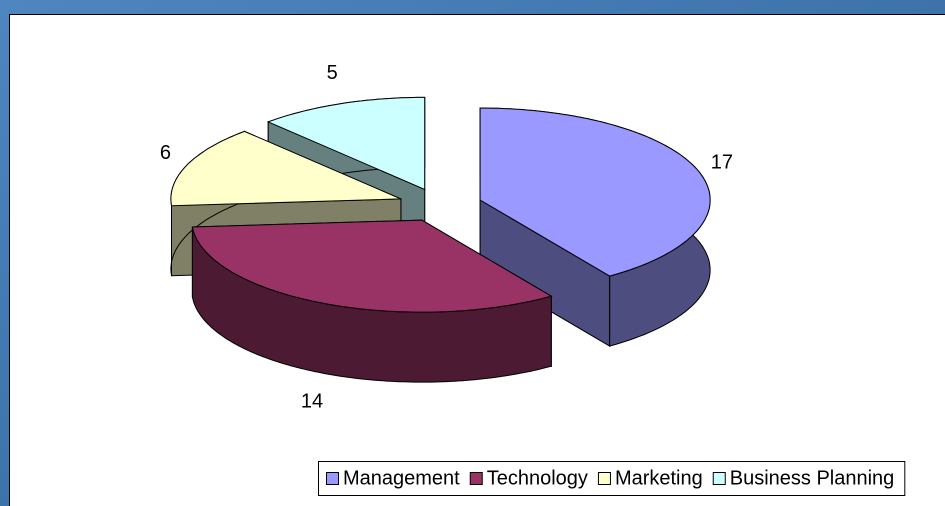 This screenshot has height=506, width=945. I want to click on data-label: 14, so click(312, 401).